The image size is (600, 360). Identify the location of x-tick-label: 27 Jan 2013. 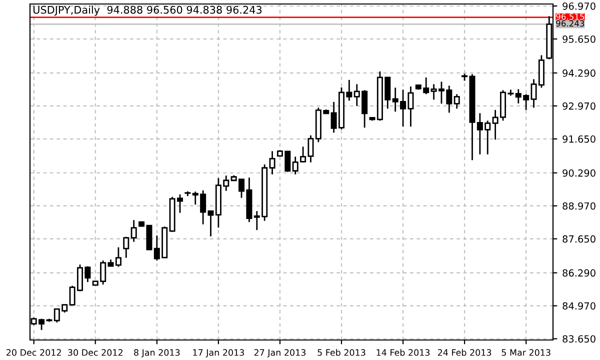
(280, 353).